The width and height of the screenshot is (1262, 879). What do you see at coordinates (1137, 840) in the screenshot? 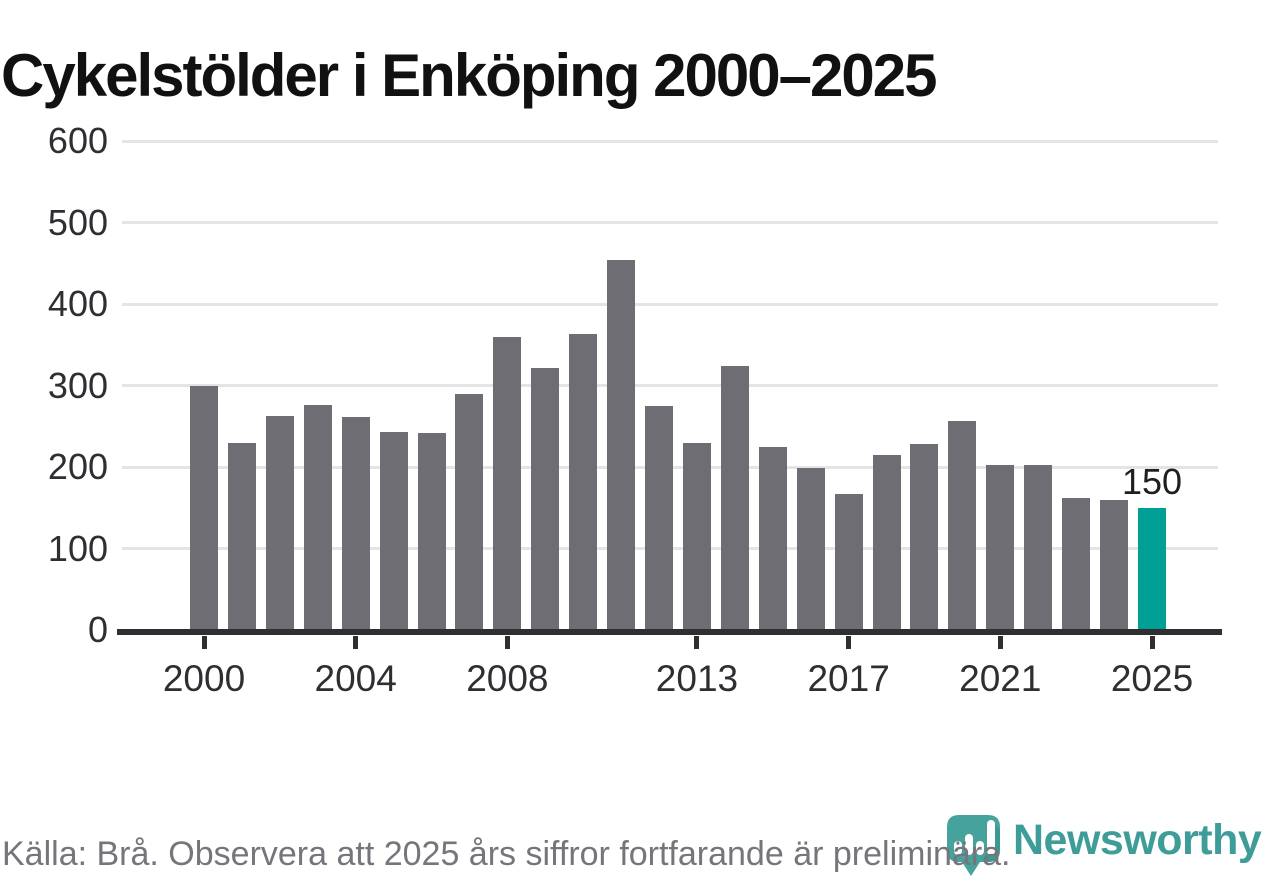
I see `newsworthy-wordmark: Newsworthy` at bounding box center [1137, 840].